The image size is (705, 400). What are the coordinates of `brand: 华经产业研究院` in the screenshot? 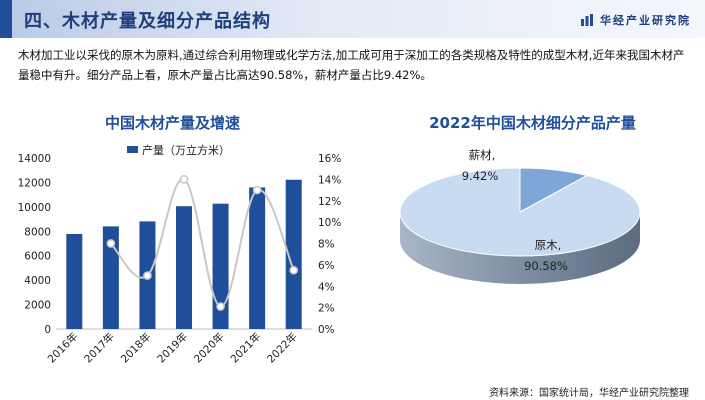 It's located at (635, 20).